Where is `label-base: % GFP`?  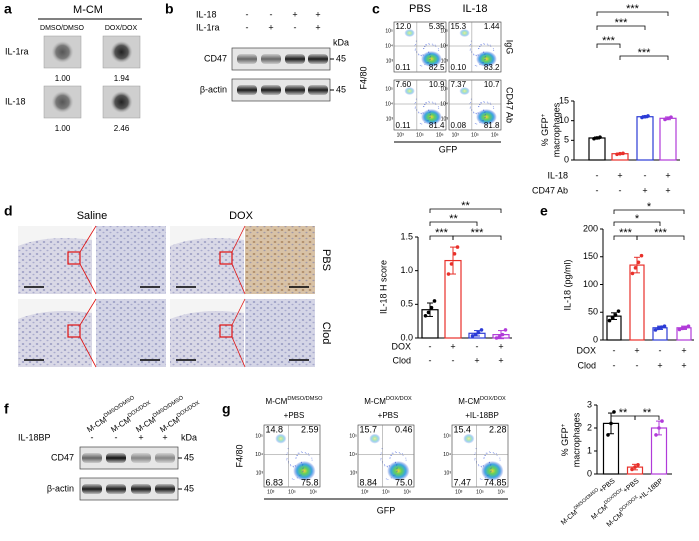 label-base: % GFP is located at coordinates (565, 441).